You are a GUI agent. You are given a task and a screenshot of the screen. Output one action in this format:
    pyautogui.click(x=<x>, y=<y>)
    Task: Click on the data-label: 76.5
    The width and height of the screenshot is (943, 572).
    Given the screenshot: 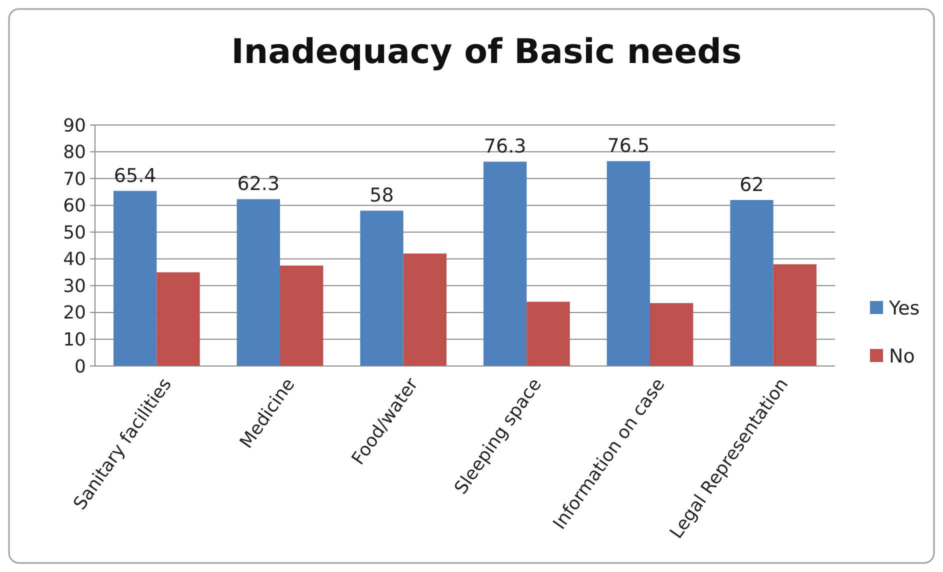 What is the action you would take?
    pyautogui.click(x=628, y=146)
    